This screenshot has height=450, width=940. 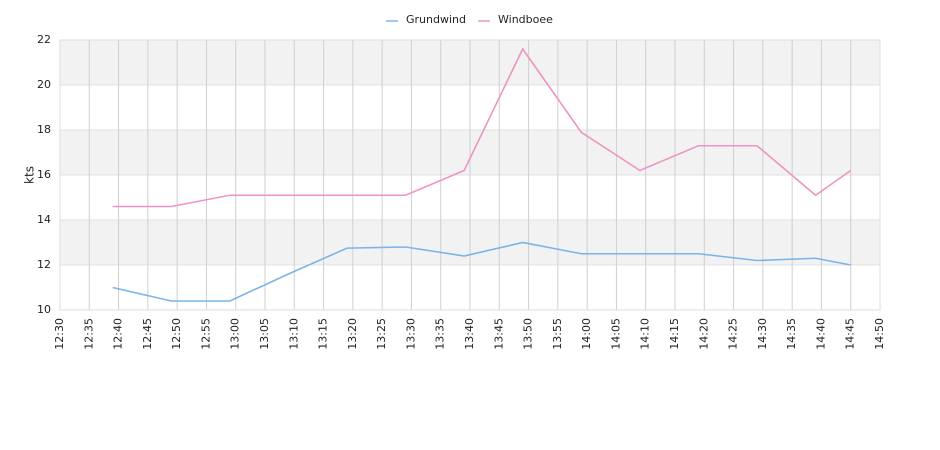 I want to click on y-tick-label: 10, so click(x=44, y=309).